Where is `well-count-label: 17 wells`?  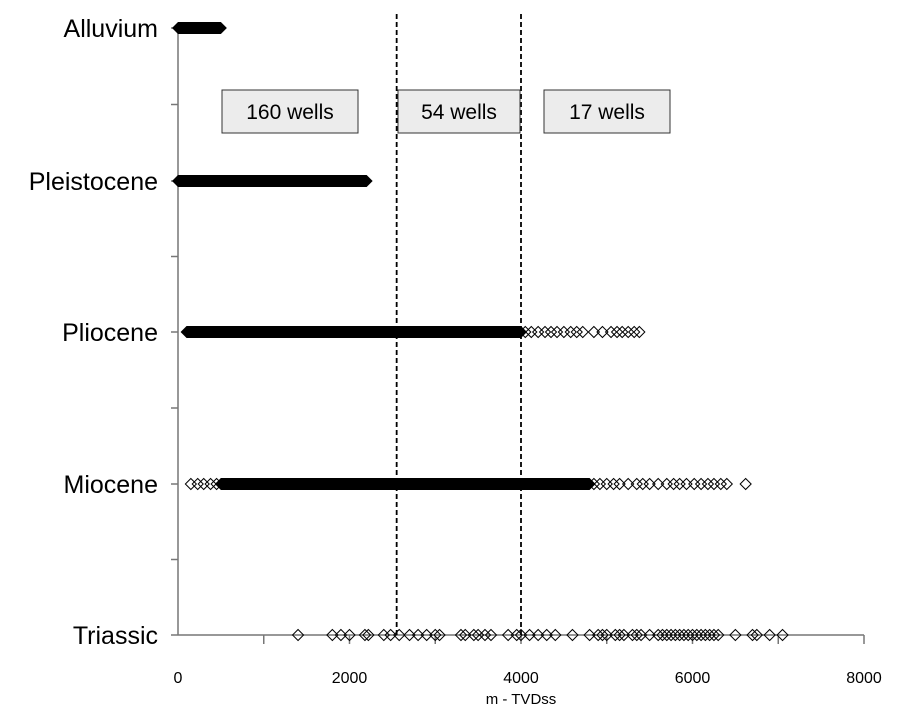 well-count-label: 17 wells is located at coordinates (607, 112).